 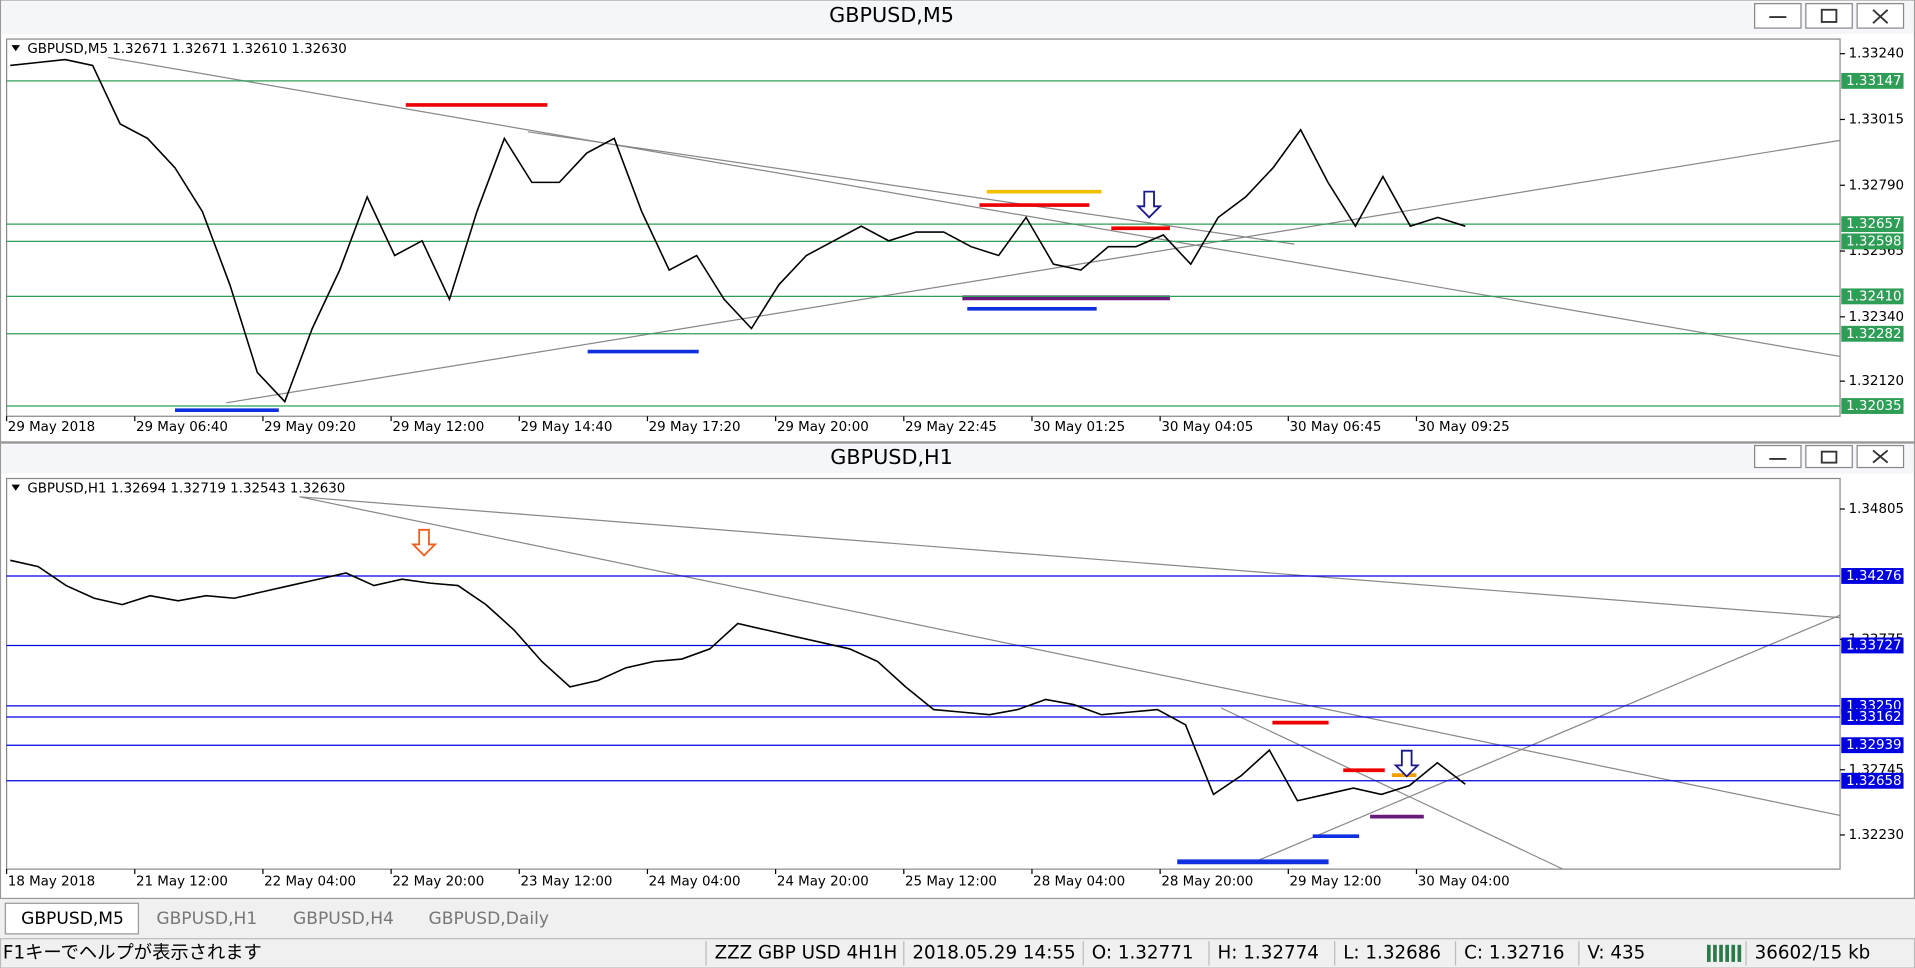 I want to click on price-level-label: 1.33162, so click(x=1873, y=717).